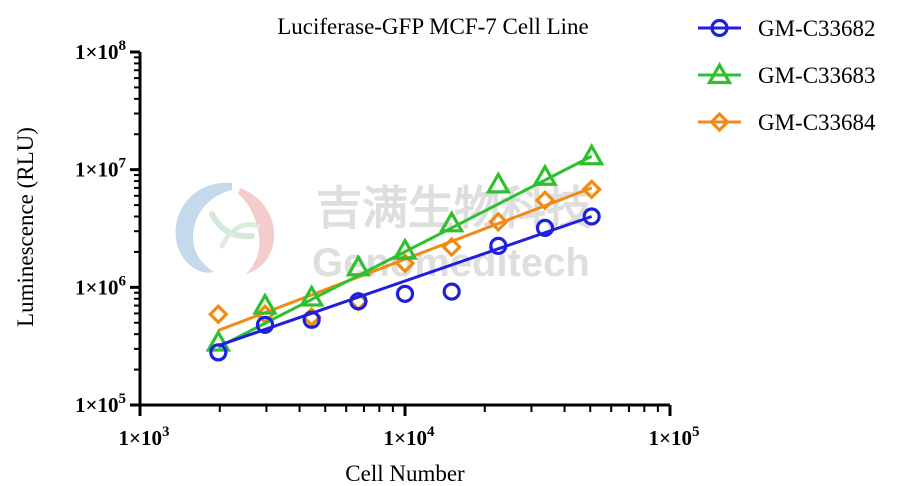  I want to click on fit-line, so click(405, 281).